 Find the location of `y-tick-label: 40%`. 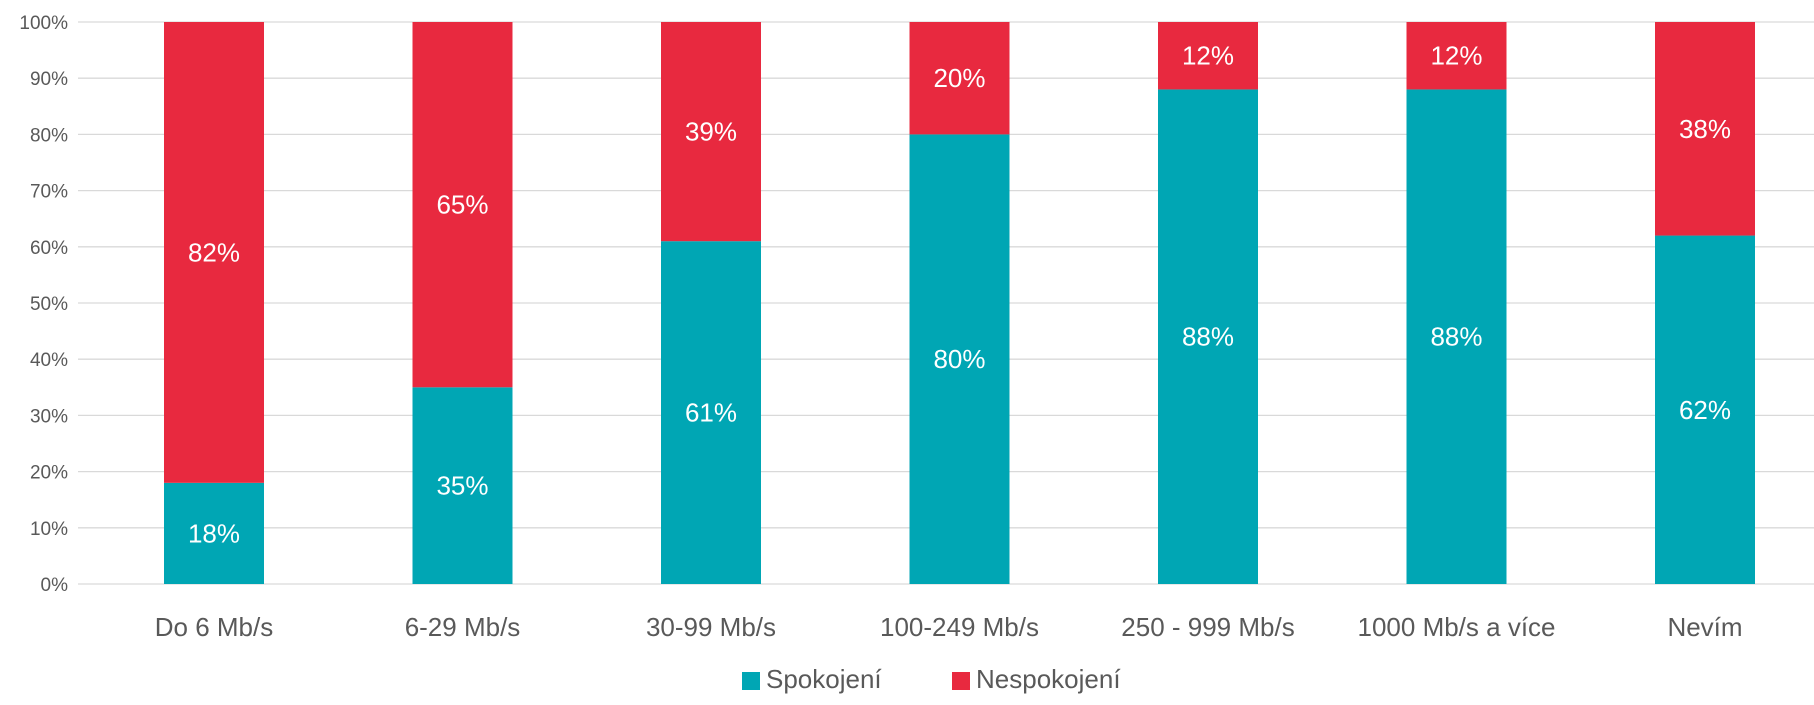

y-tick-label: 40% is located at coordinates (49, 360).